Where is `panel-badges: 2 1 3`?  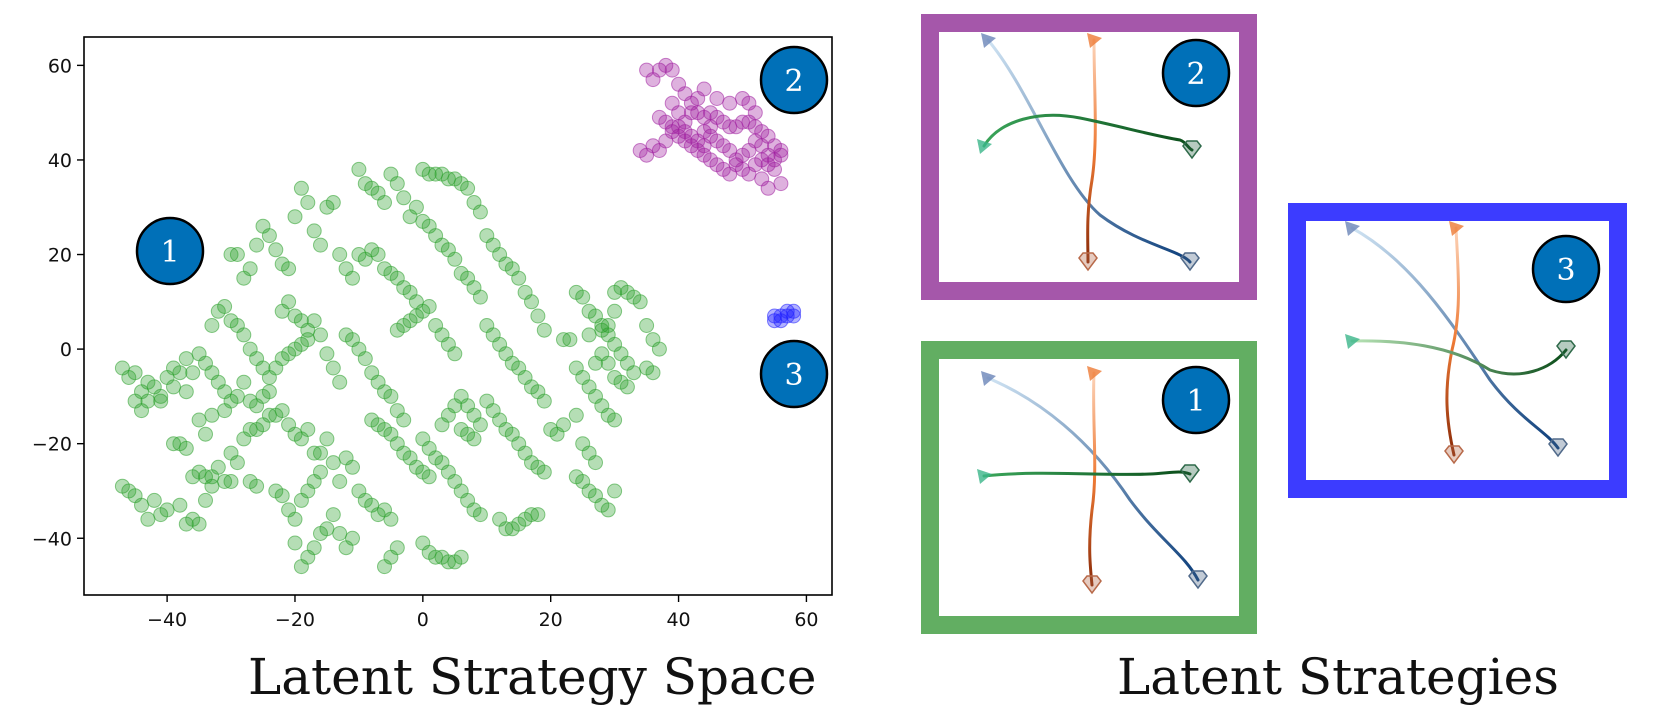
panel-badges: 2 1 3 is located at coordinates (1381, 236).